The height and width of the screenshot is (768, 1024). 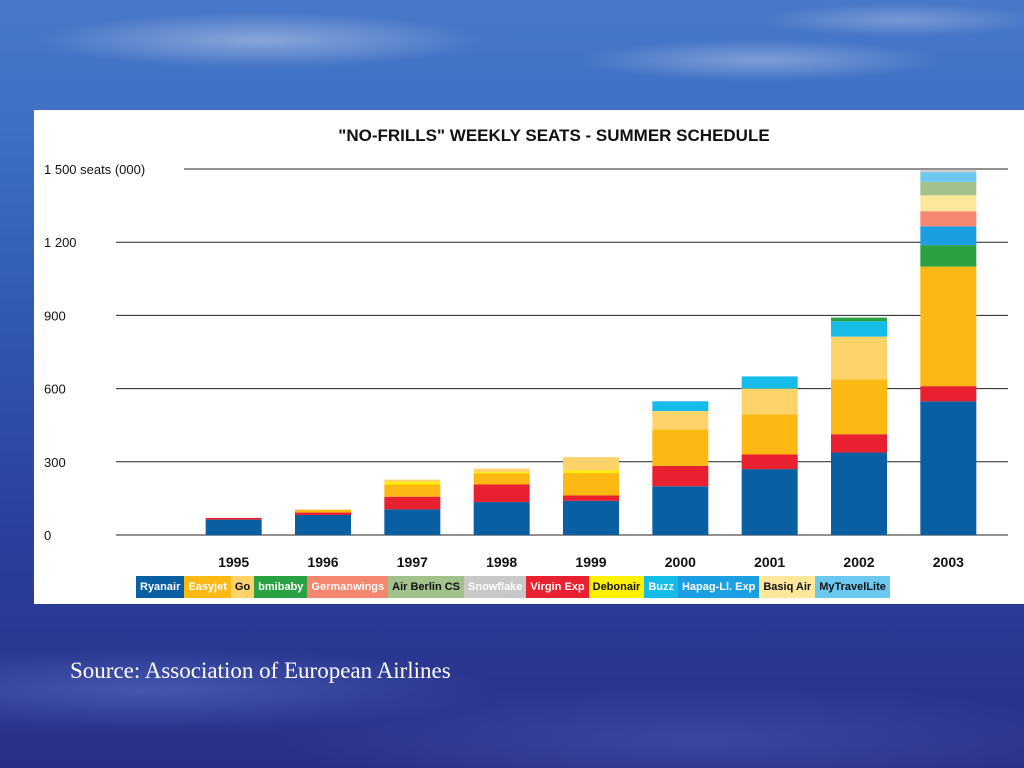 What do you see at coordinates (680, 510) in the screenshot?
I see `bar-segment-ryanair-2000` at bounding box center [680, 510].